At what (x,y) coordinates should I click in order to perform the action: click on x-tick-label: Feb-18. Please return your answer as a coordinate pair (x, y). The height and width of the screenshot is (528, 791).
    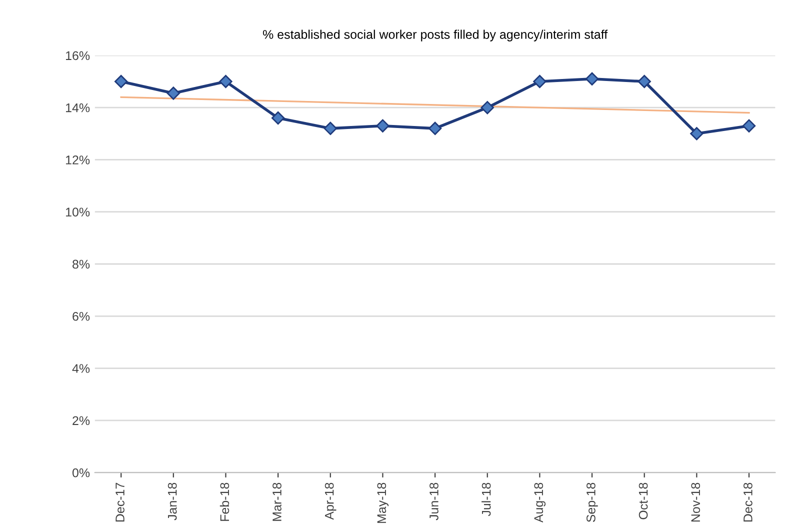
    Looking at the image, I should click on (225, 501).